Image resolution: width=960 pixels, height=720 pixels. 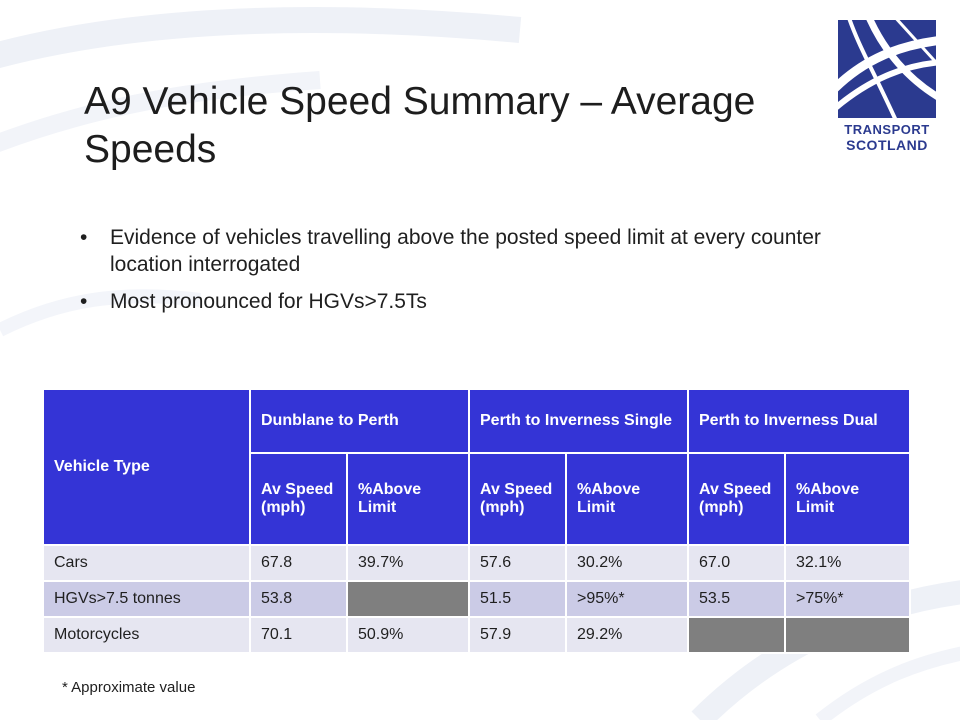 What do you see at coordinates (847, 599) in the screenshot?
I see `table-cell: >75%*` at bounding box center [847, 599].